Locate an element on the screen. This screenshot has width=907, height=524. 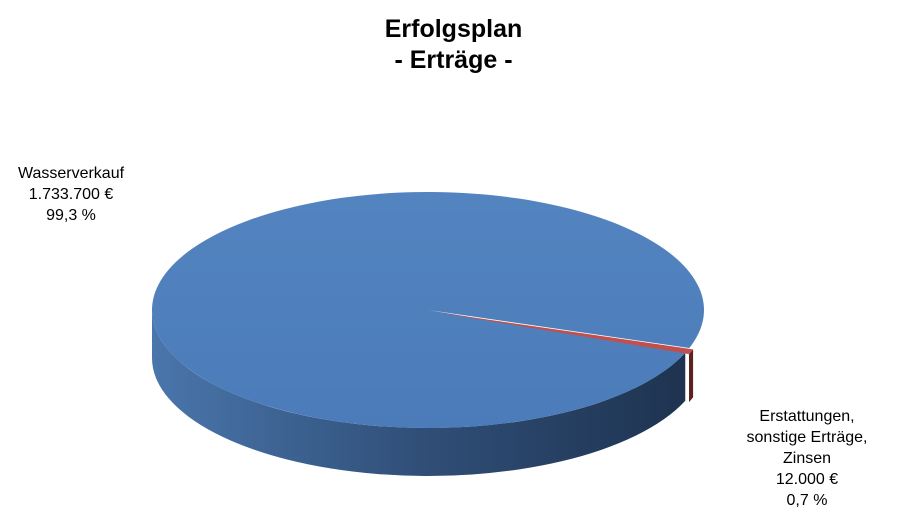
chart-title: Erfolgsplan - Erträge - is located at coordinates (453, 45).